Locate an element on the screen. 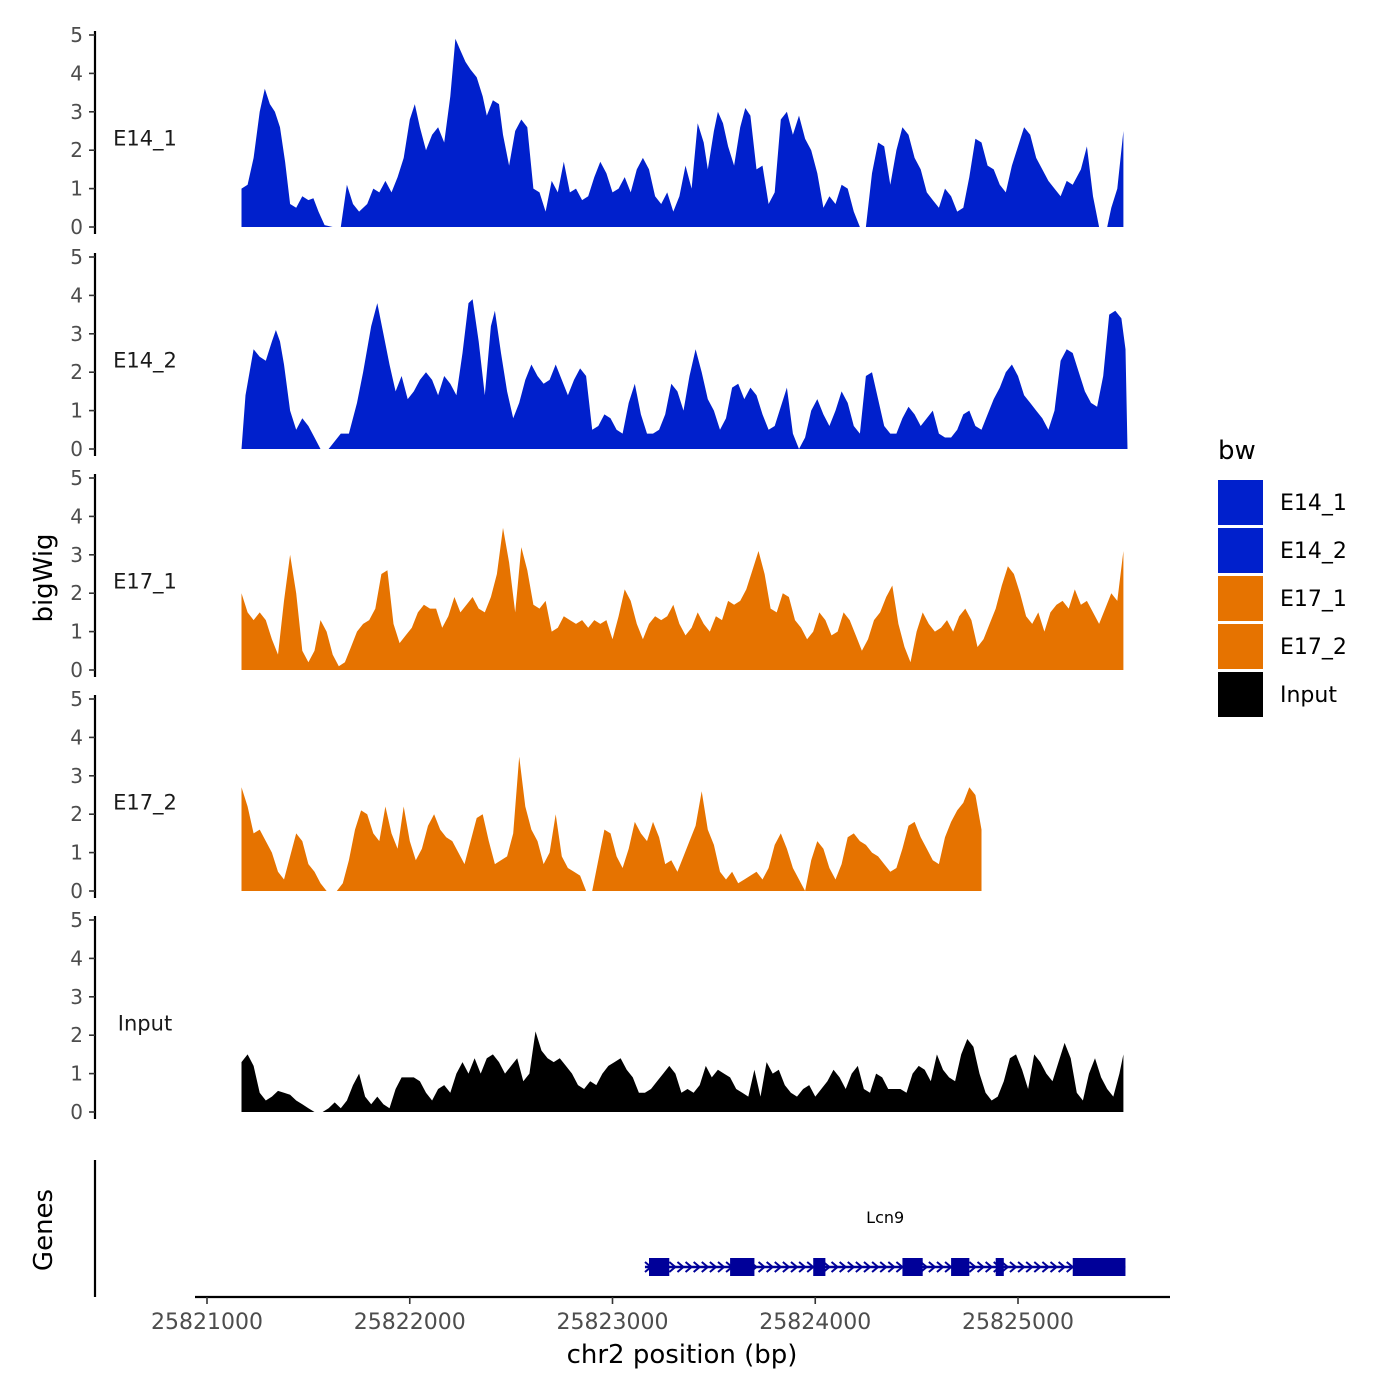 Image resolution: width=1400 pixels, height=1400 pixels. x-tick-label: 25825000 is located at coordinates (1018, 1322).